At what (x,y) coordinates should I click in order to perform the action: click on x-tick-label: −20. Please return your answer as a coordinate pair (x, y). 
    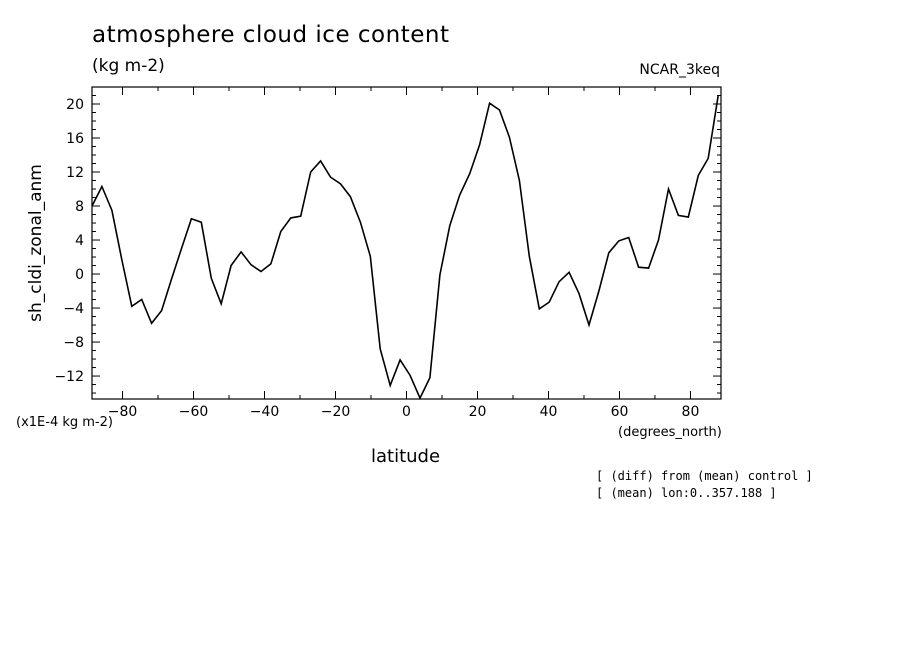
    Looking at the image, I should click on (336, 412).